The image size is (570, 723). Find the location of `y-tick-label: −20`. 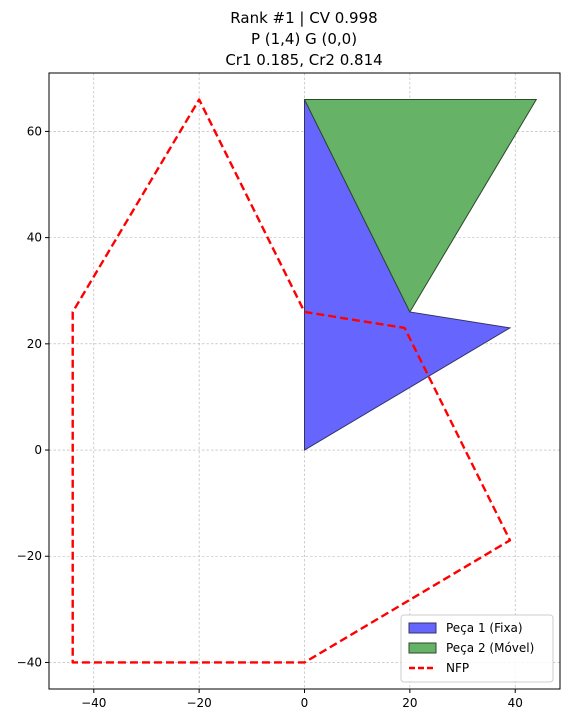

y-tick-label: −20 is located at coordinates (29, 556).